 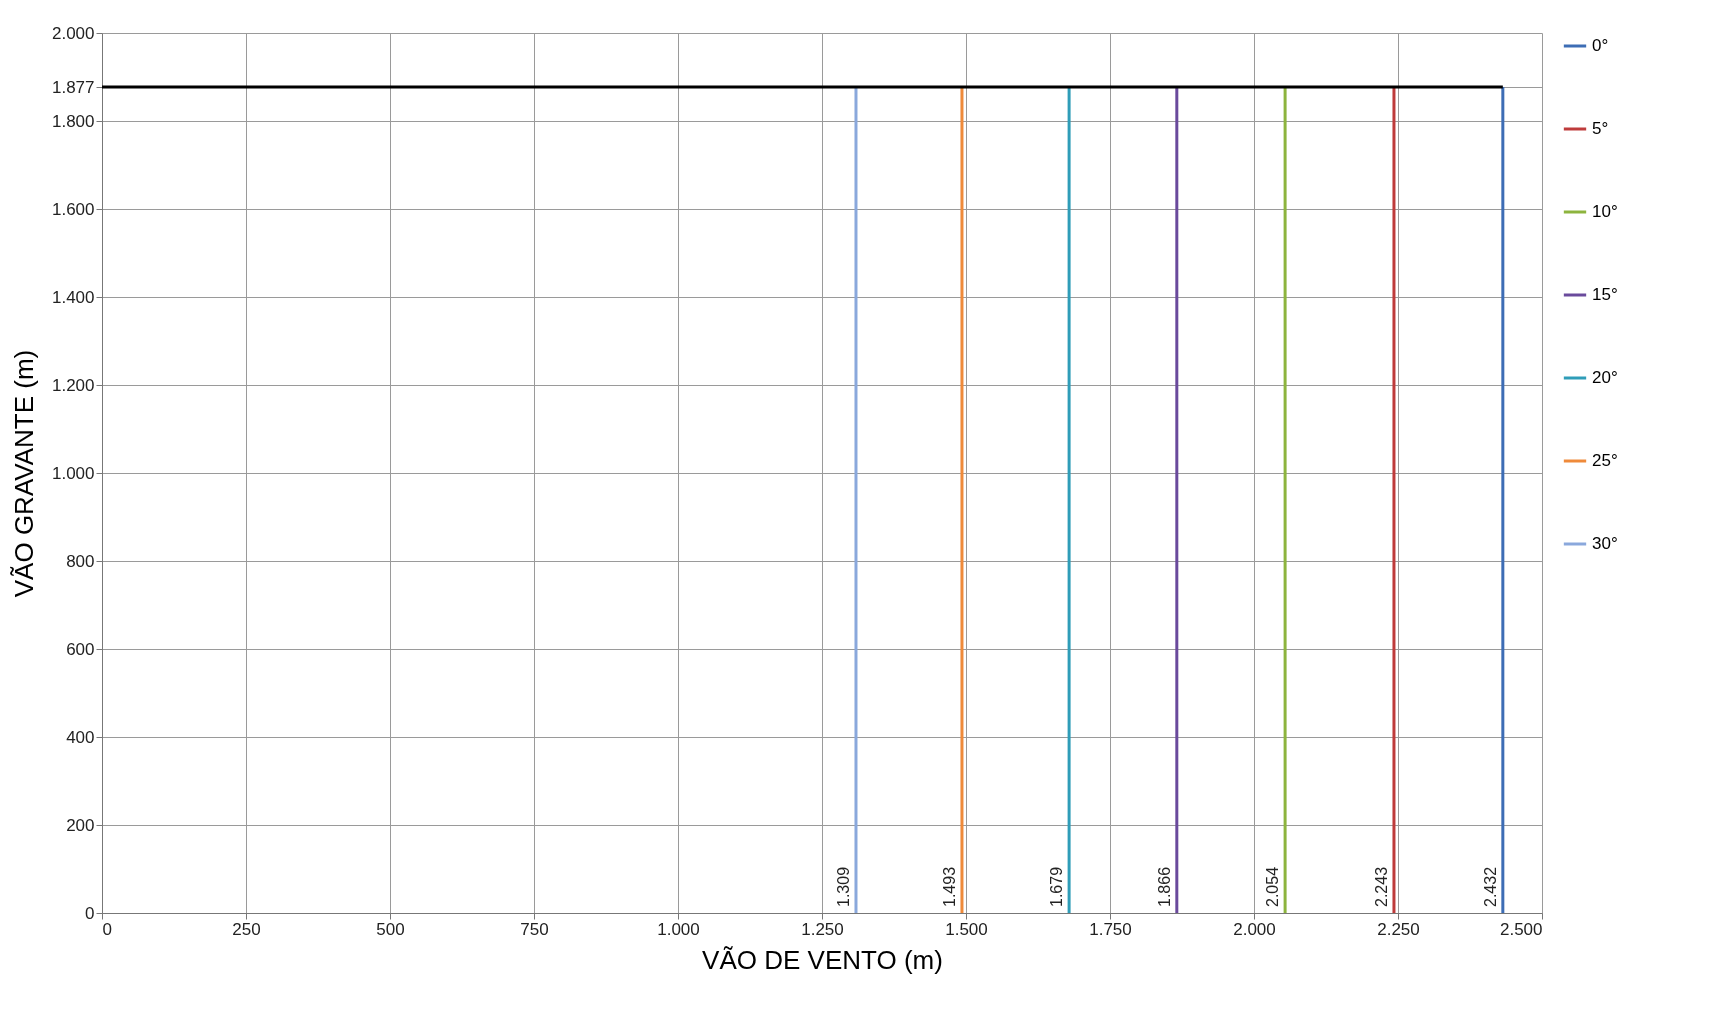 What do you see at coordinates (1273, 886) in the screenshot?
I see `annotation: 2.054` at bounding box center [1273, 886].